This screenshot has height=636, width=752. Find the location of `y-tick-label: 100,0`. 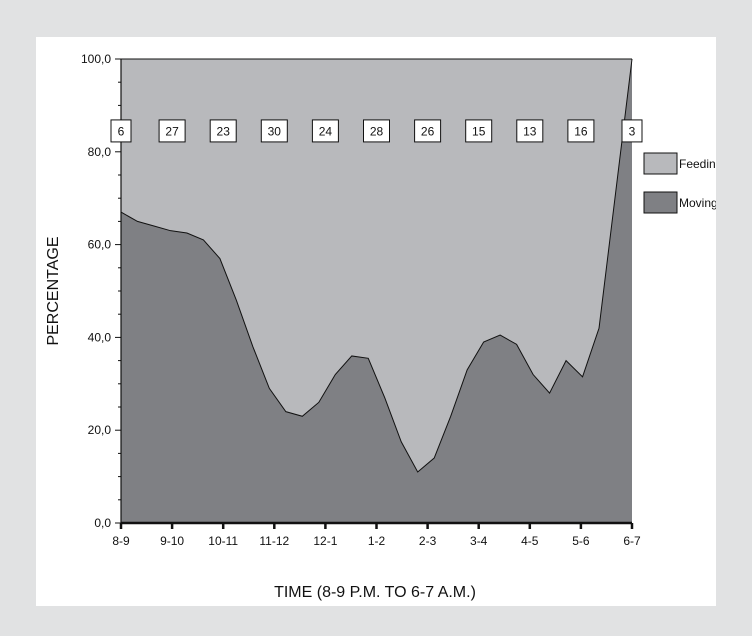

y-tick-label: 100,0 is located at coordinates (96, 59).